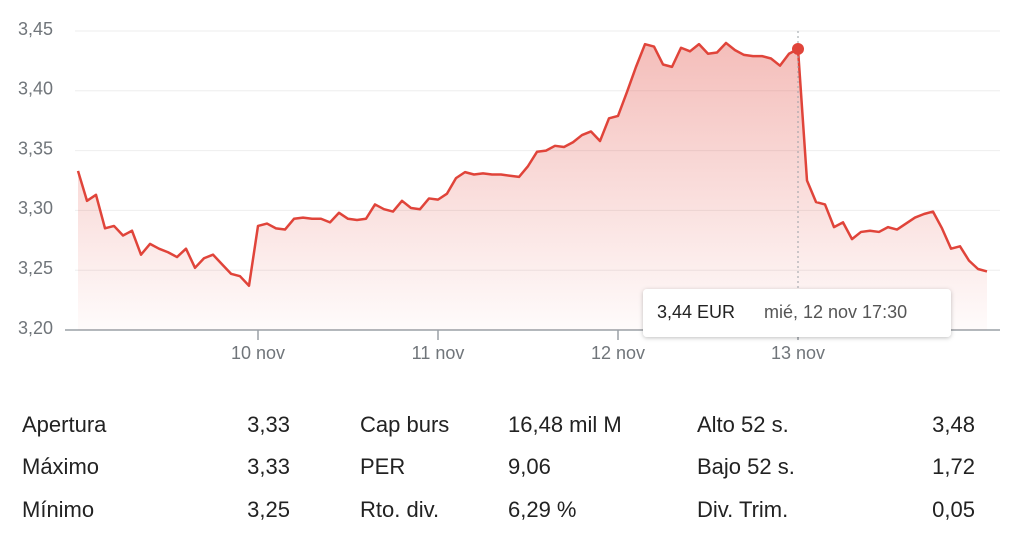  What do you see at coordinates (35, 29) in the screenshot?
I see `y-tick-label: 3,45` at bounding box center [35, 29].